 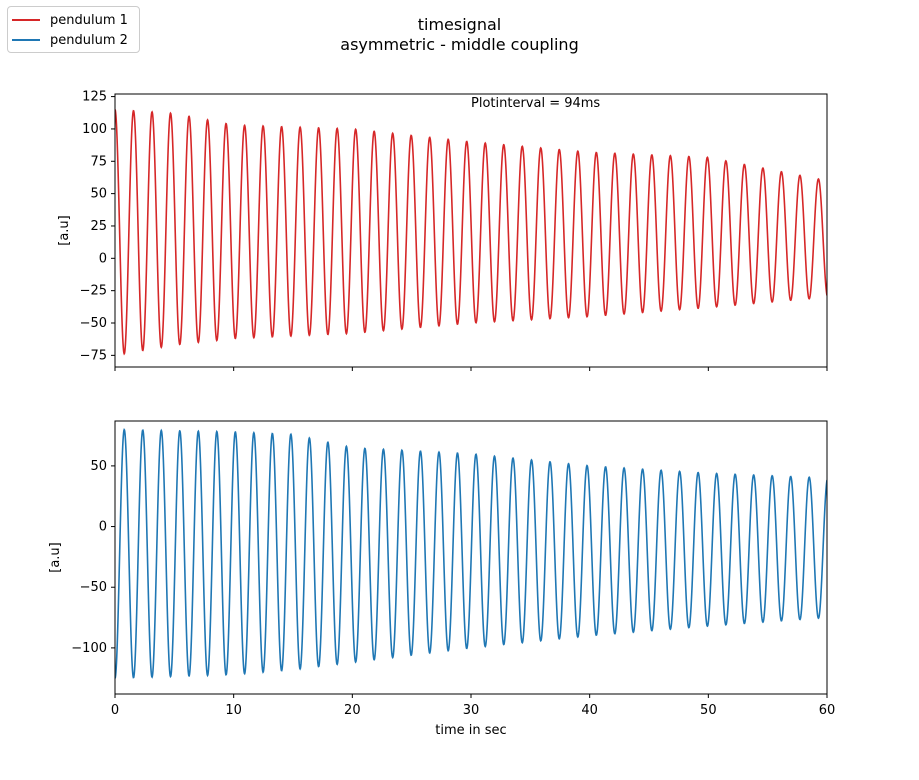 I want to click on x-tick-label: 50, so click(x=708, y=710).